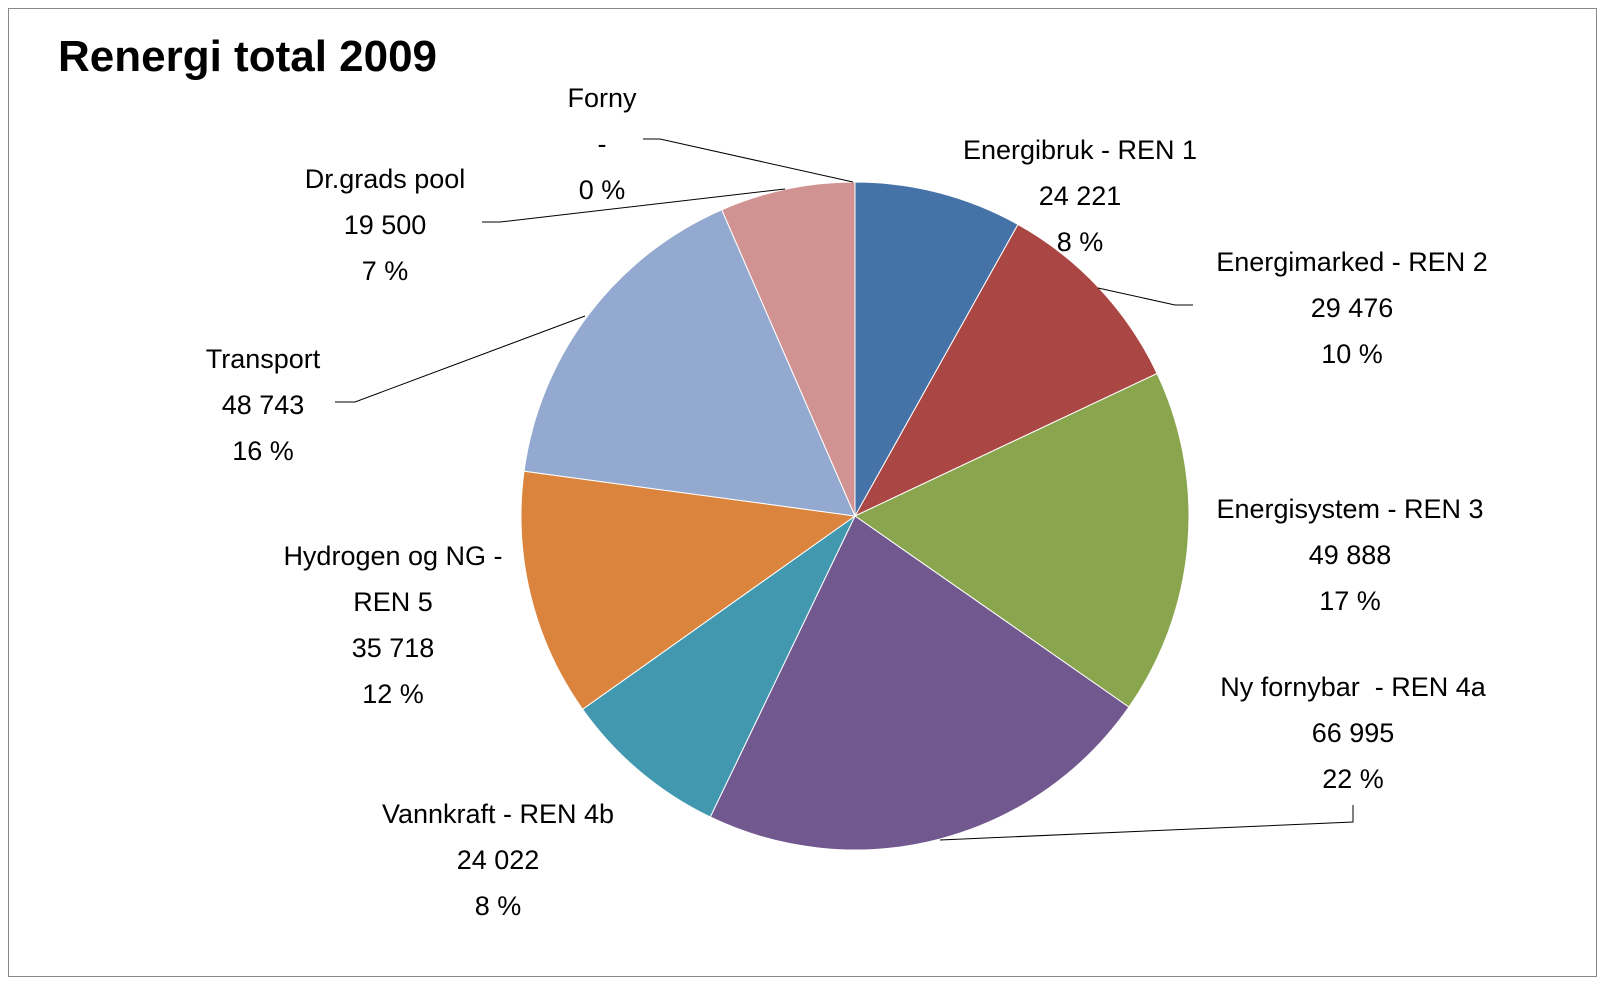 This screenshot has height=987, width=1605. Describe the element at coordinates (602, 98) in the screenshot. I see `slice-label: Forny` at that location.